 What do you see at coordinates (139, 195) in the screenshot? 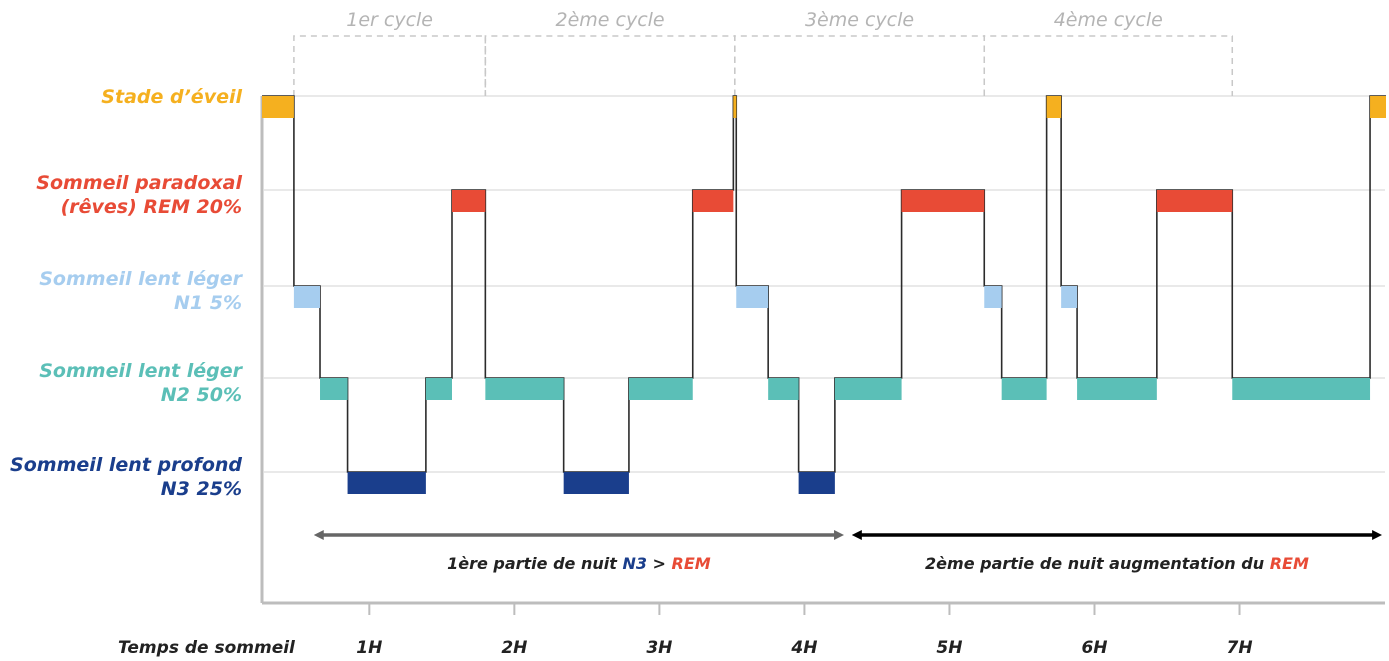
I see `stage-label-rem: Sommeil paradoxal (rêves) REM 20%` at bounding box center [139, 195].